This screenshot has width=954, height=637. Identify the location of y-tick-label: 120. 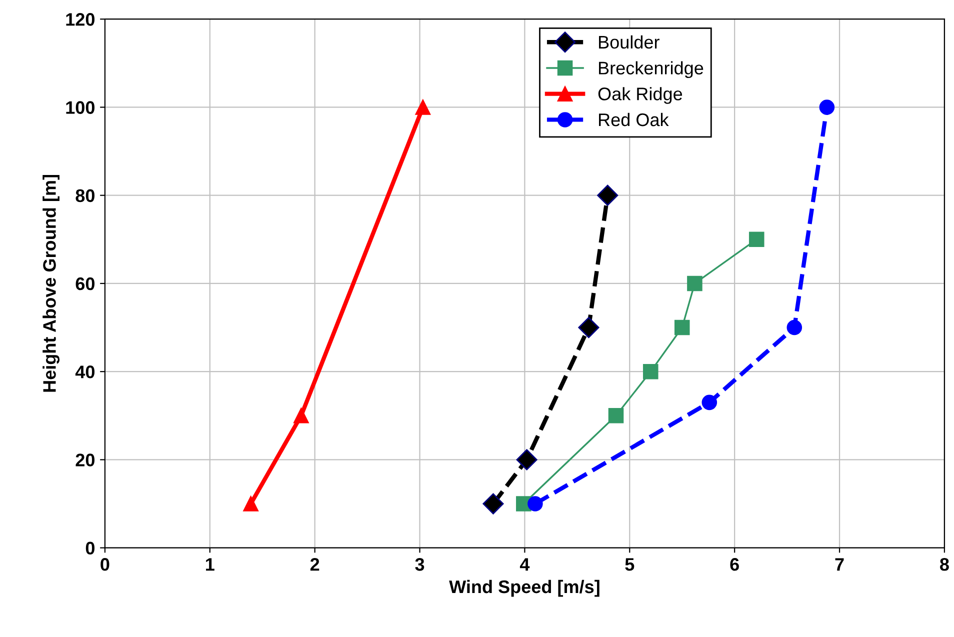
(80, 19).